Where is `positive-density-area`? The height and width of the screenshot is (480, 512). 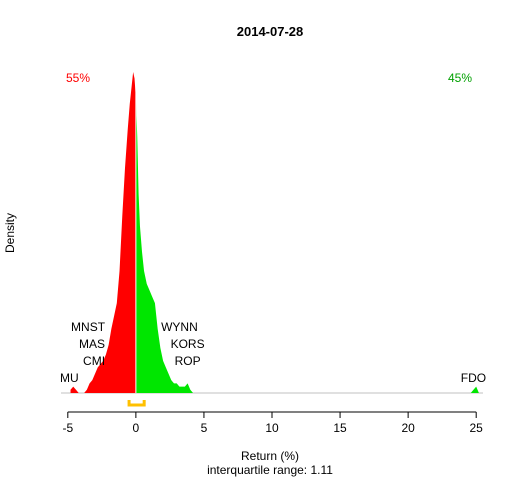 positive-density-area is located at coordinates (165, 245).